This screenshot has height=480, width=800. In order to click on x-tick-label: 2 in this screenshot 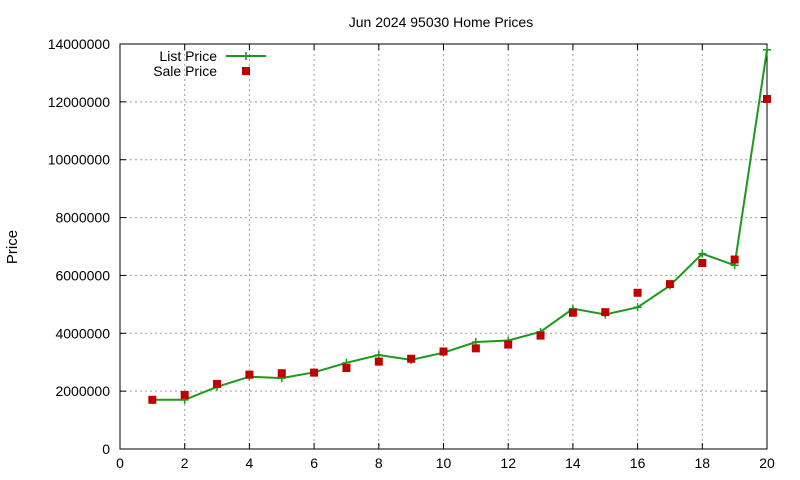, I will do `click(185, 463)`.